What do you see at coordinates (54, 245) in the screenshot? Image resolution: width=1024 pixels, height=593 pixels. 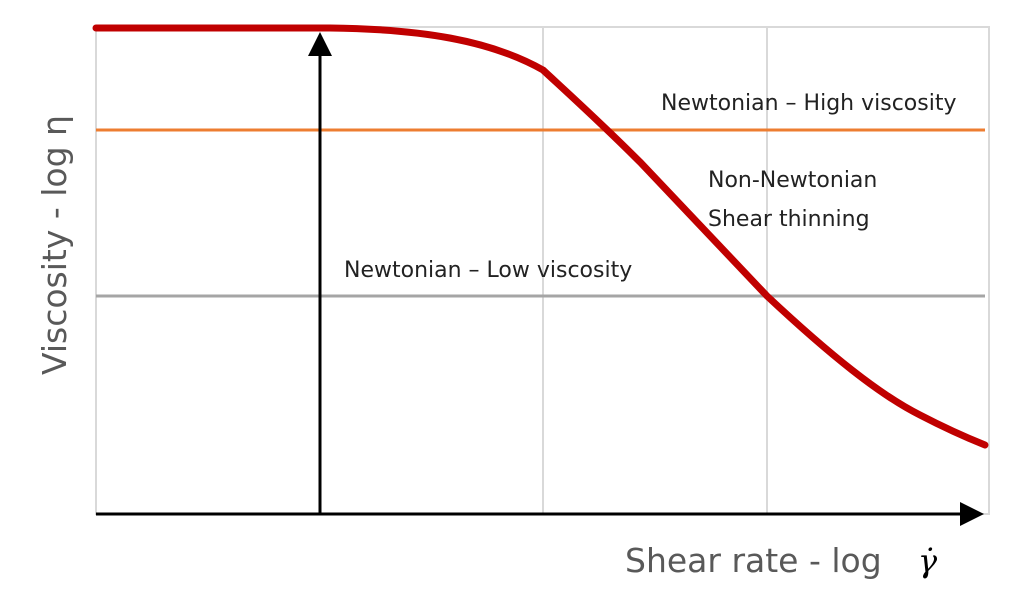 I see `y-axis-label: Viscosity - log η` at bounding box center [54, 245].